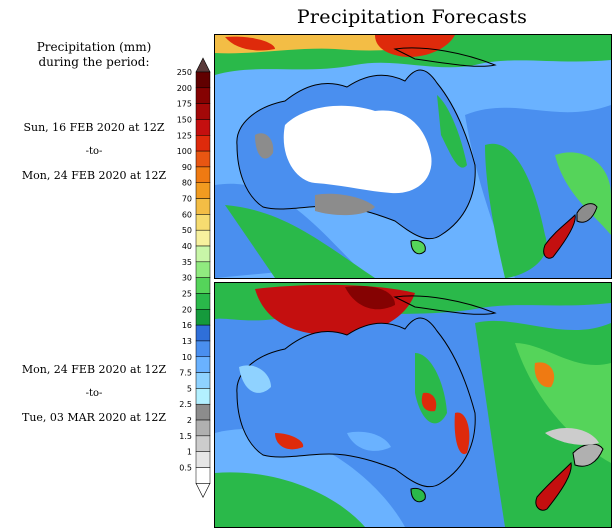 Image resolution: width=614 pixels, height=530 pixels. I want to click on colorbar-swatch-7.5, so click(203, 380).